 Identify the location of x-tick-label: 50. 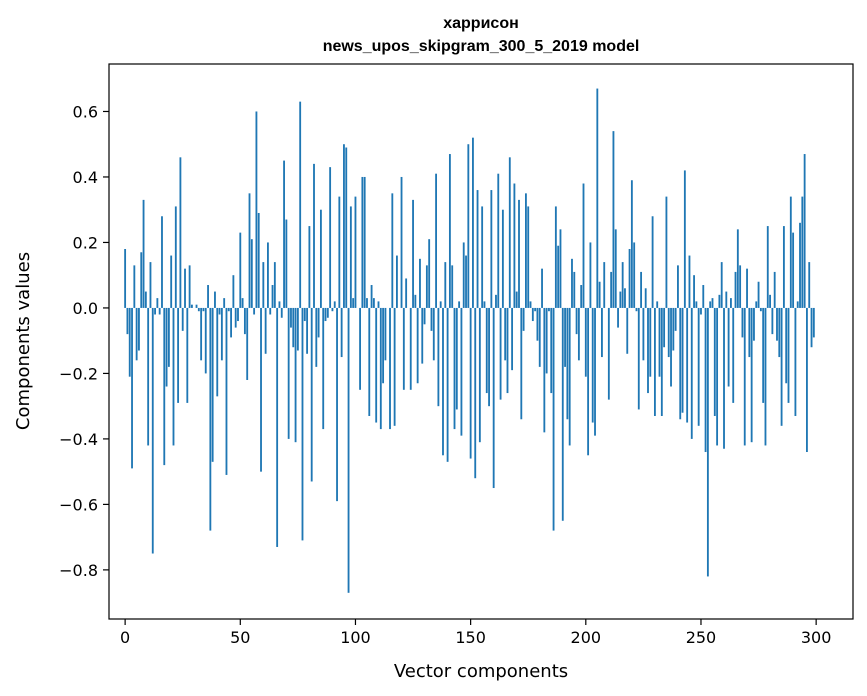
(240, 637).